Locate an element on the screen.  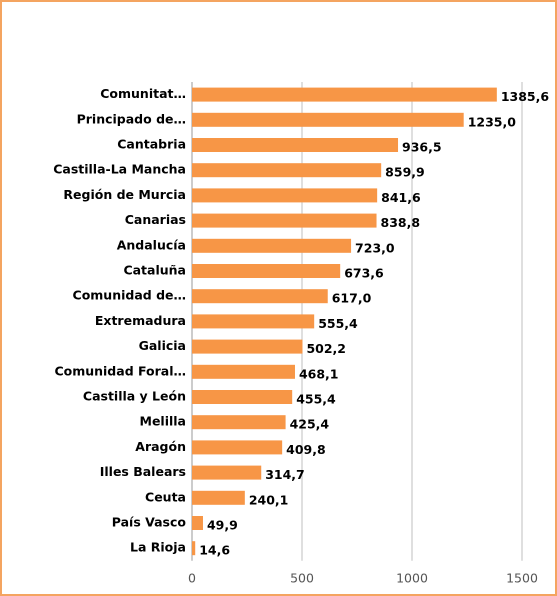
value-label: 555,4 is located at coordinates (338, 323).